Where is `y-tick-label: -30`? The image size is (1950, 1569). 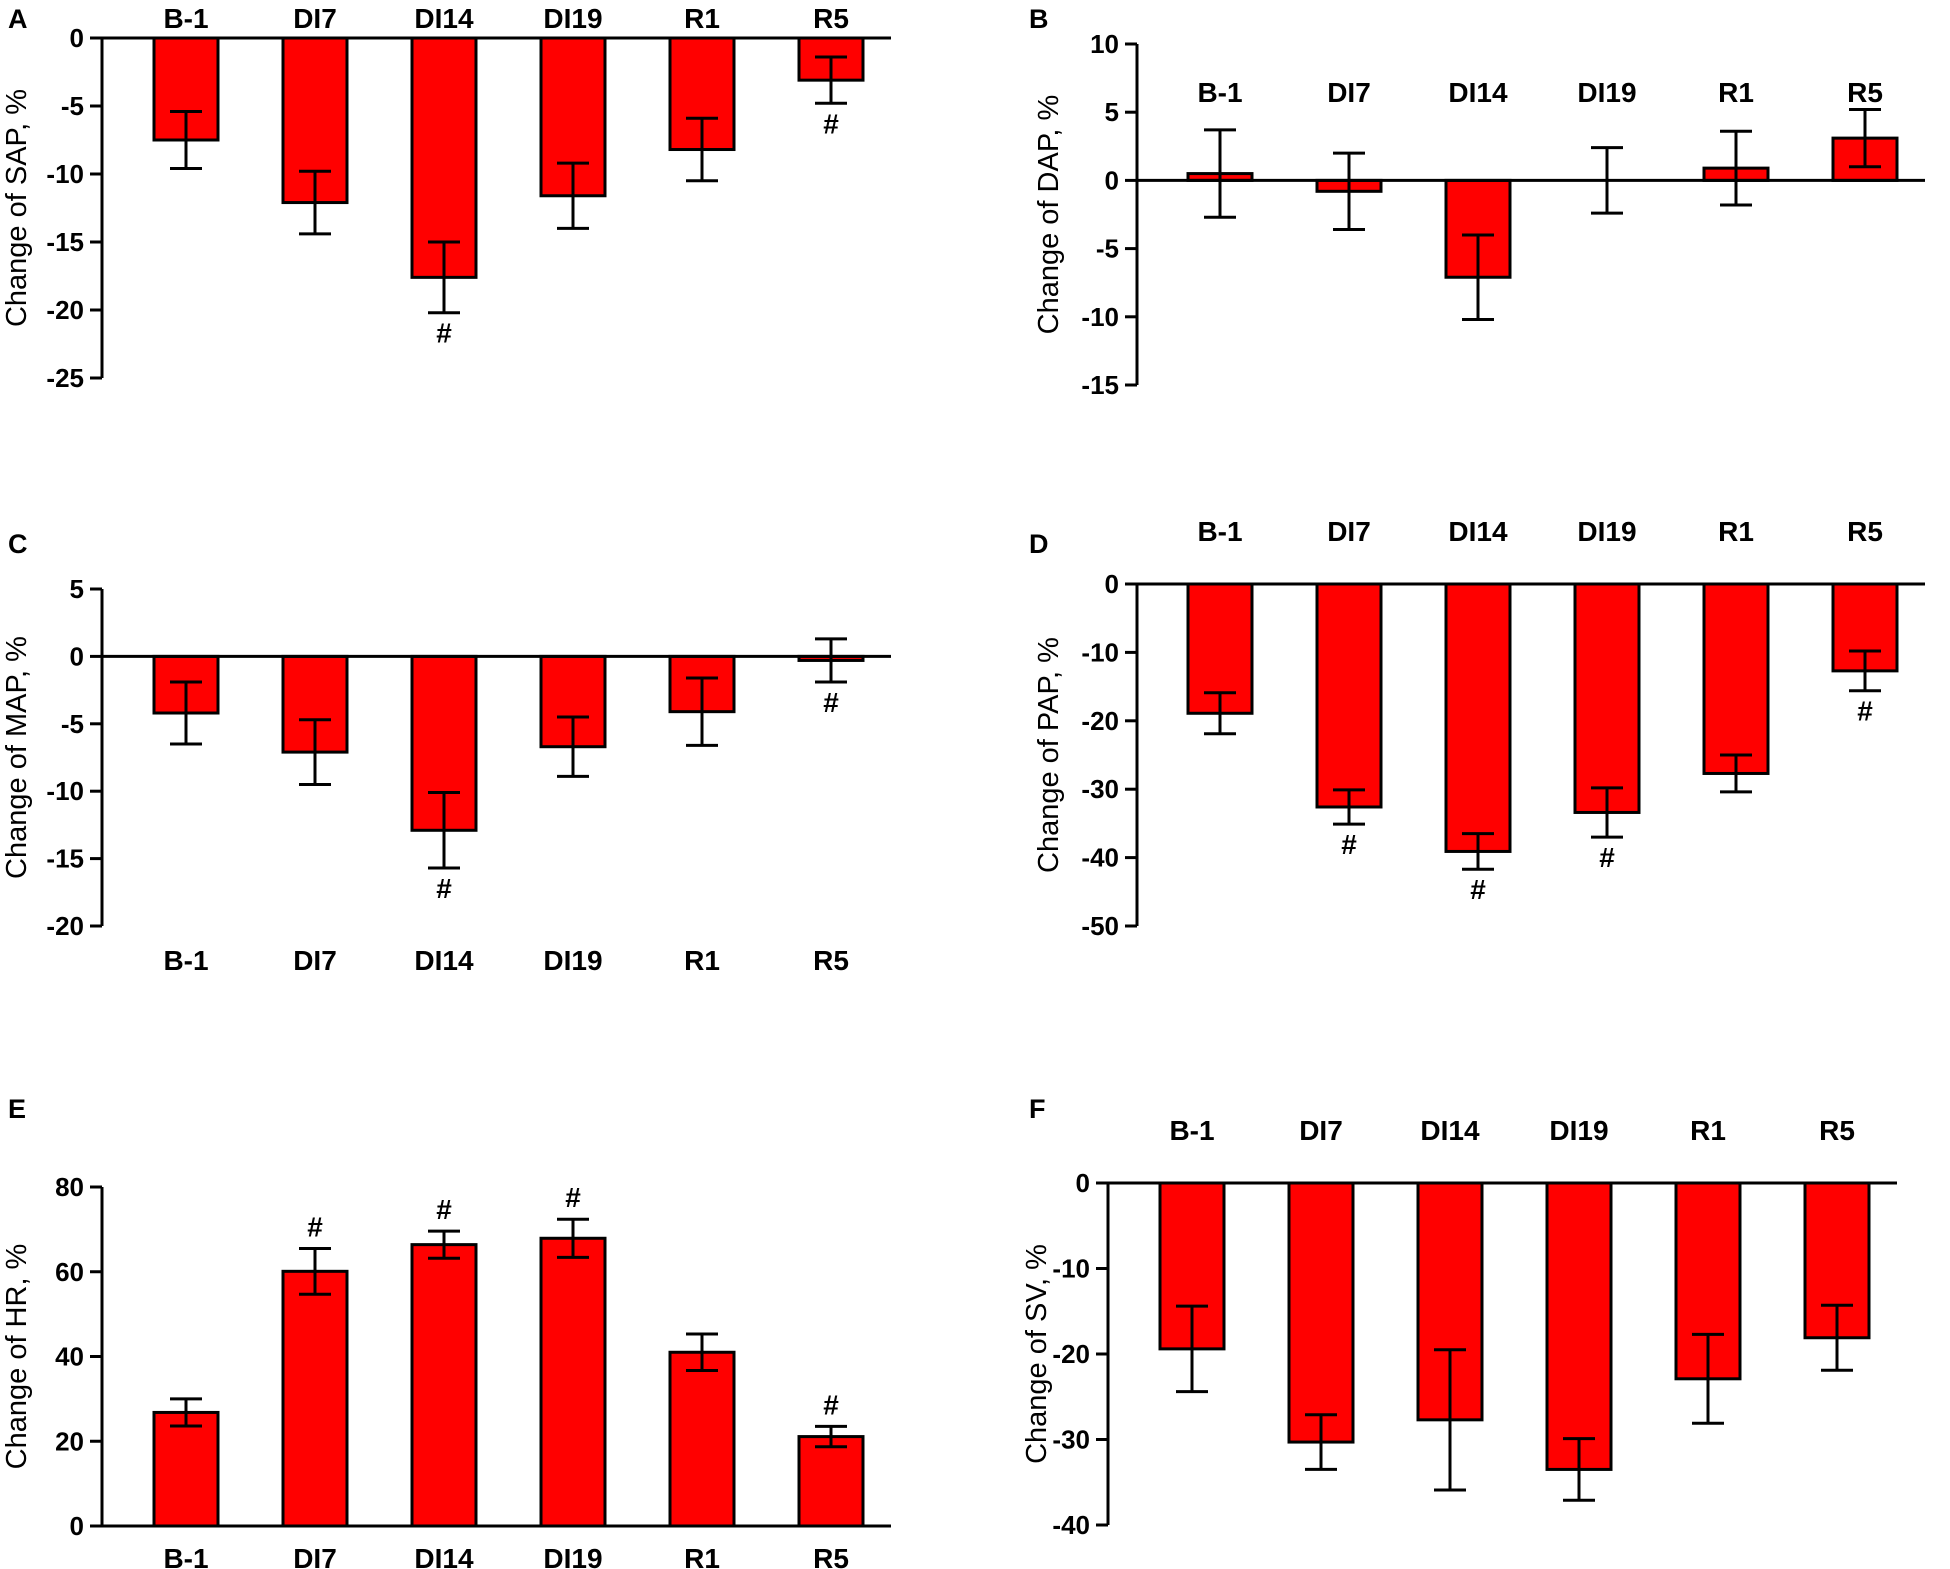 y-tick-label: -30 is located at coordinates (1100, 789).